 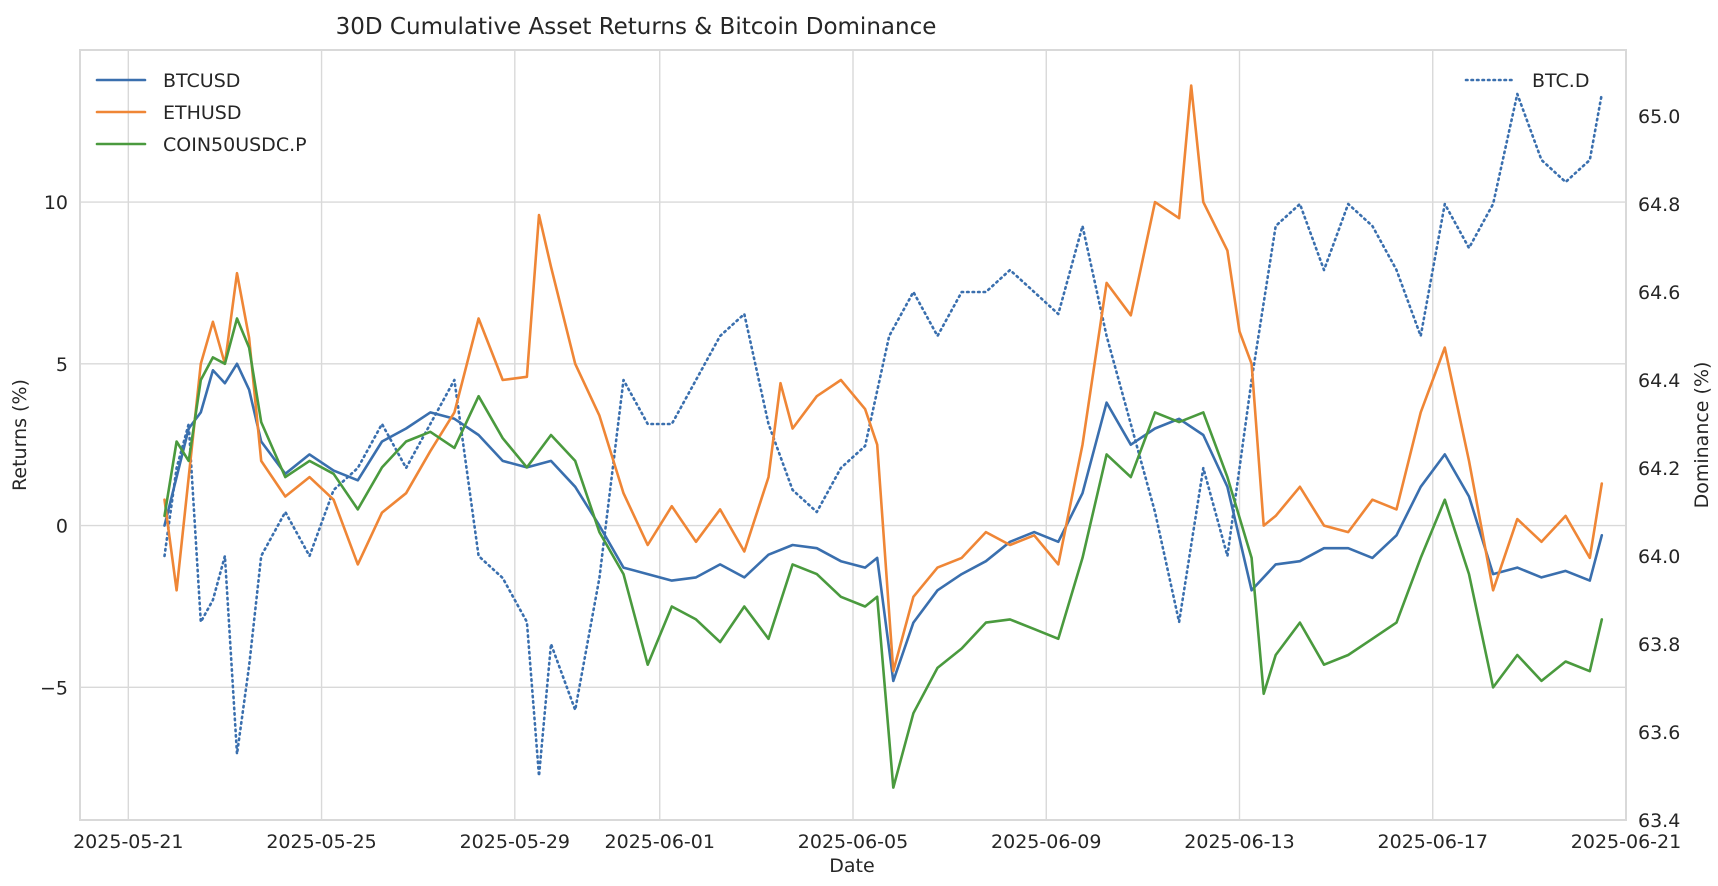 I want to click on legend-right: BTC.D, so click(x=1526, y=81).